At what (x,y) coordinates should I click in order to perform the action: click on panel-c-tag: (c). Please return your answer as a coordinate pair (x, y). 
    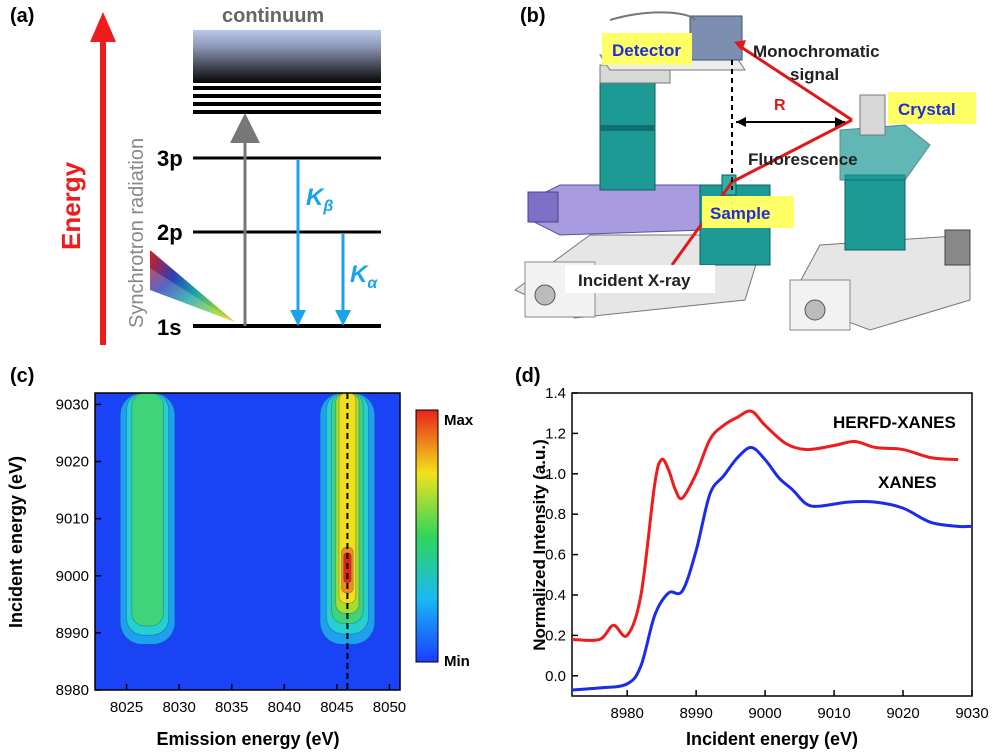
    Looking at the image, I should click on (22, 376).